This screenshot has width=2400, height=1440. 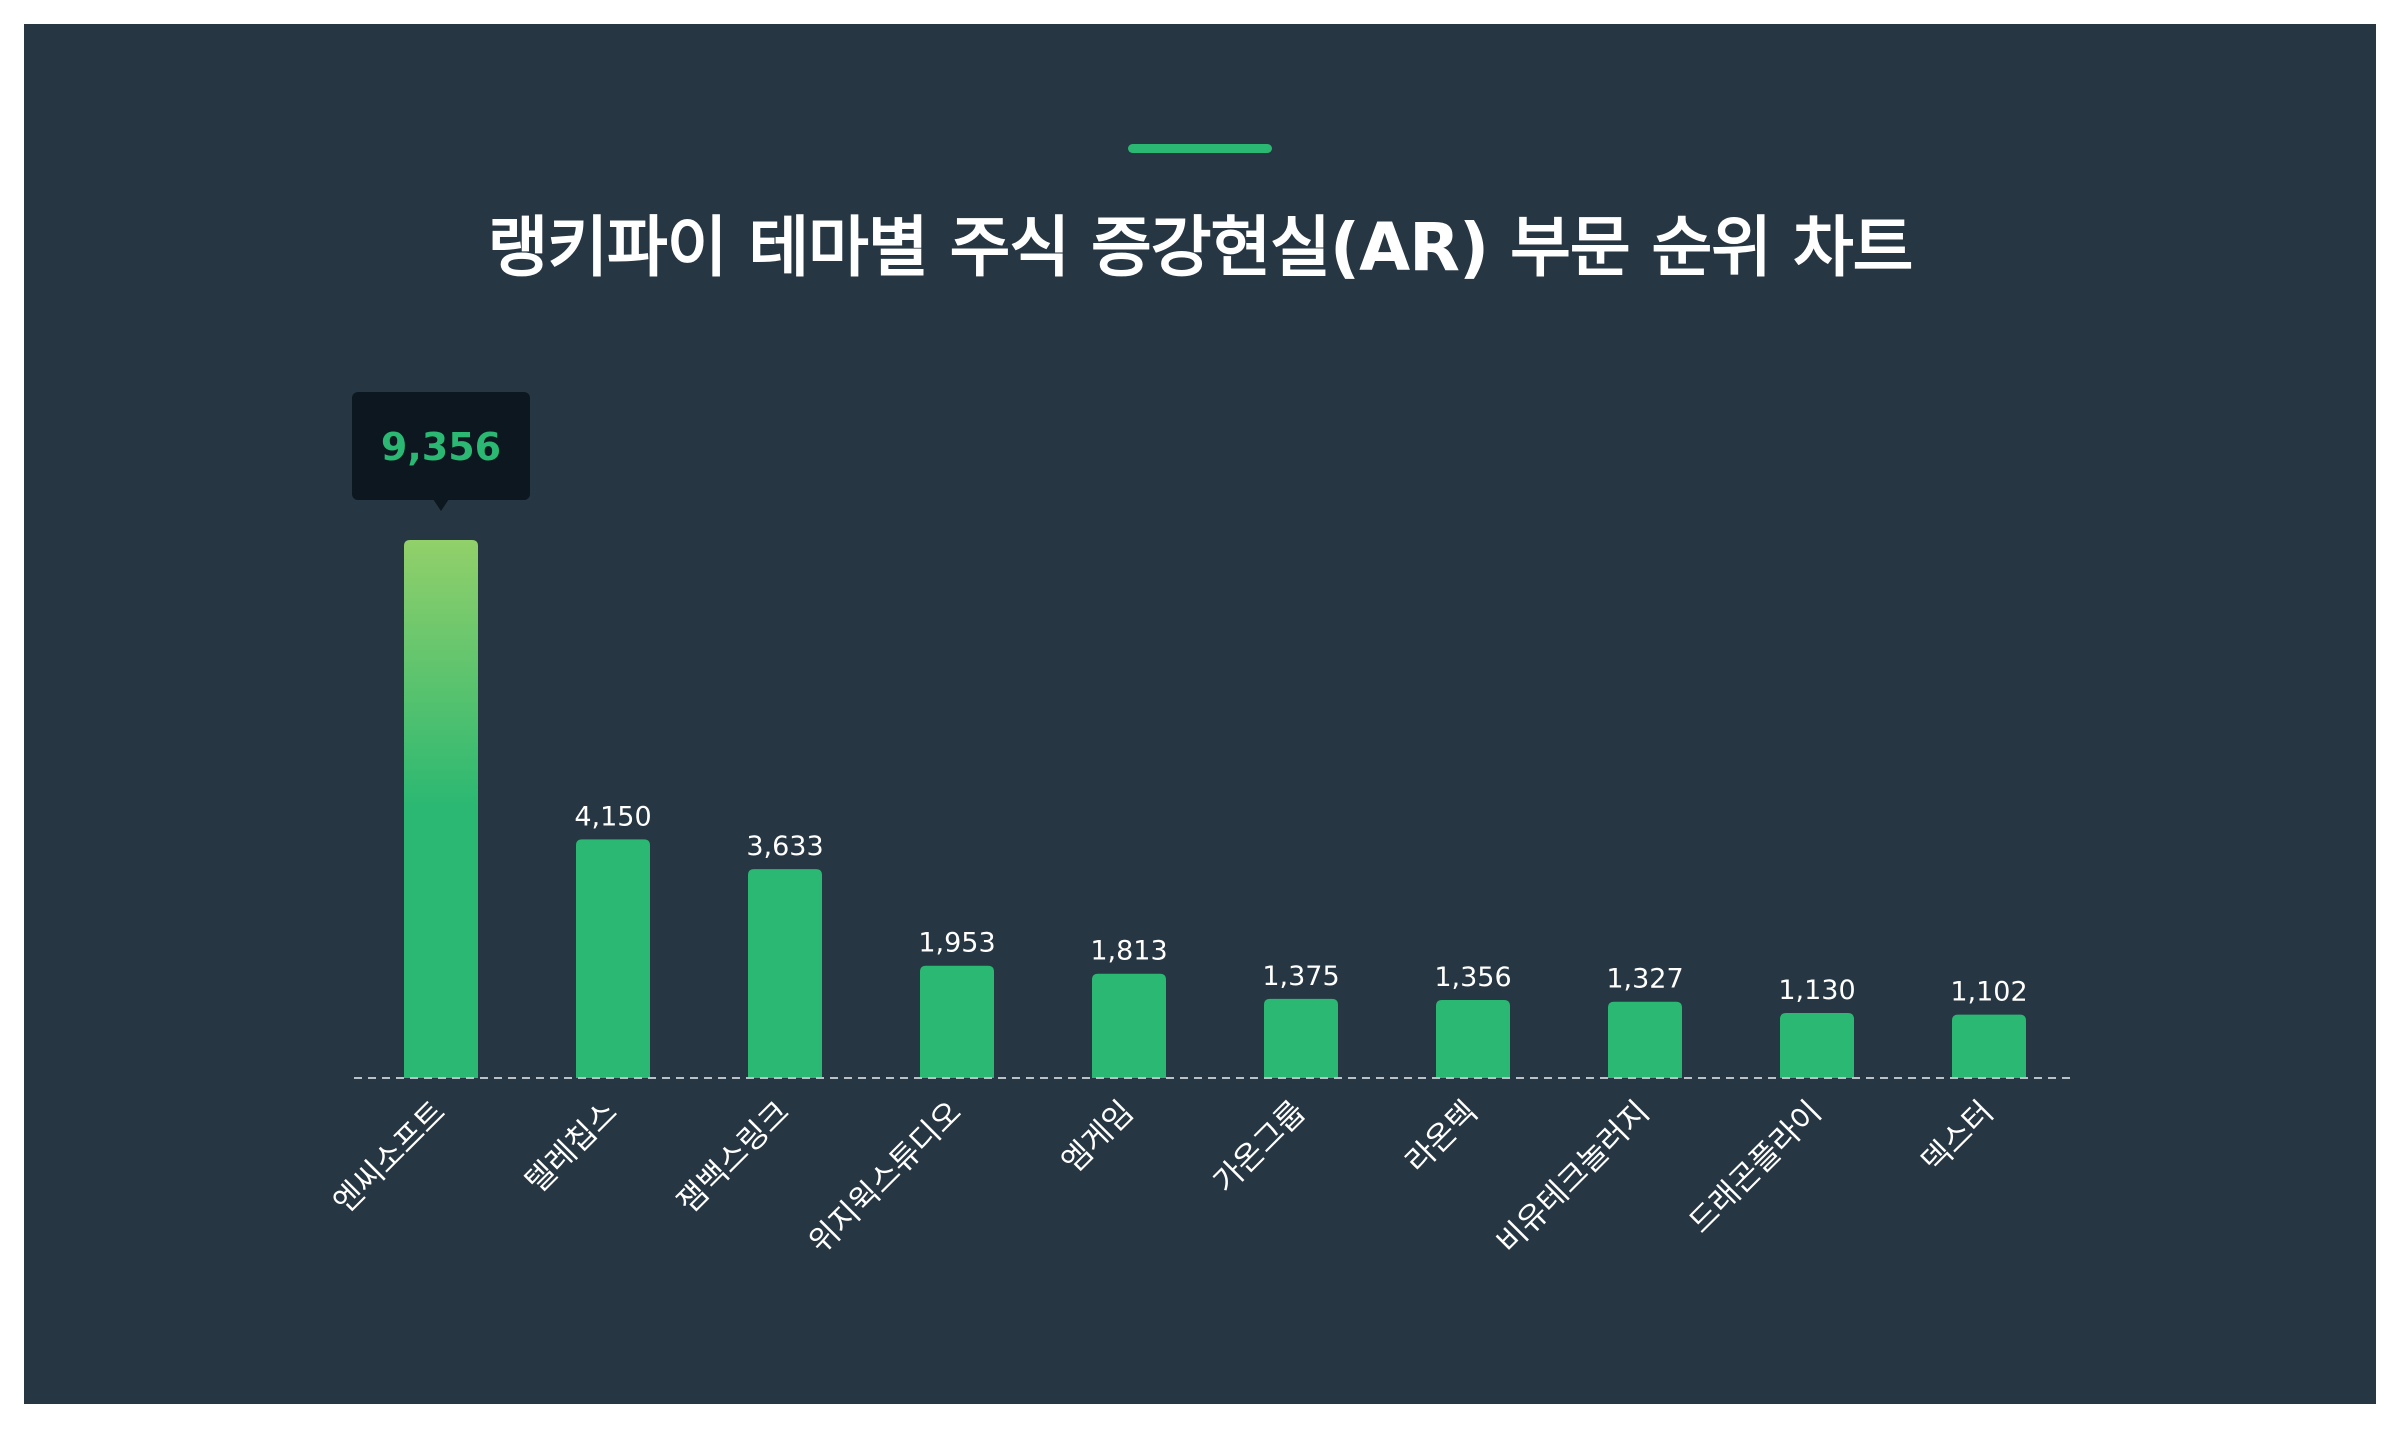 What do you see at coordinates (1755, 1167) in the screenshot?
I see `category-label-9: 드래곤플라이` at bounding box center [1755, 1167].